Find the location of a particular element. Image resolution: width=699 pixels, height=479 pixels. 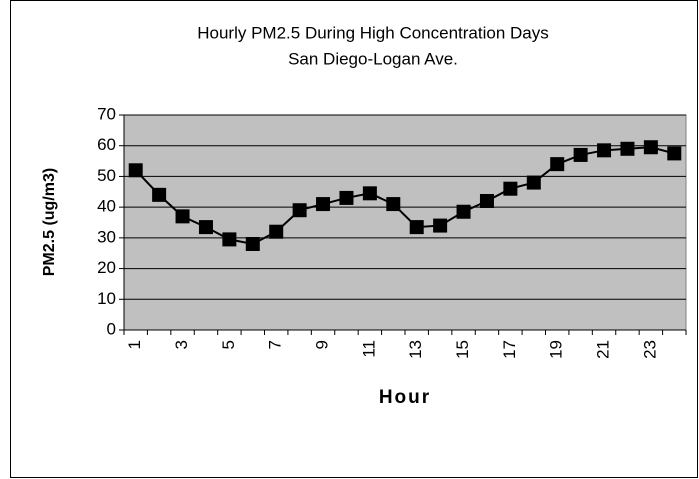

y-tick-label: 20 is located at coordinates (106, 267).